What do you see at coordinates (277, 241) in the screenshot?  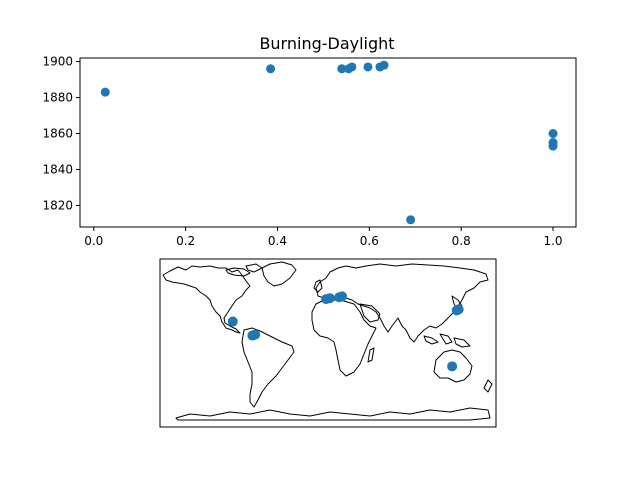 I see `x-tick-label: 0.4` at bounding box center [277, 241].